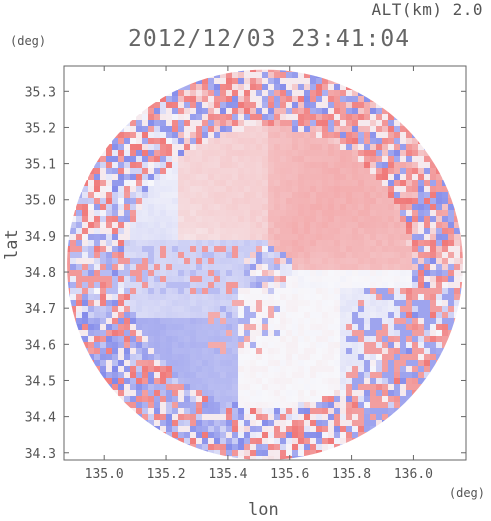 This screenshot has width=491, height=521. What do you see at coordinates (165, 474) in the screenshot?
I see `x-tick-label: 135.2` at bounding box center [165, 474].